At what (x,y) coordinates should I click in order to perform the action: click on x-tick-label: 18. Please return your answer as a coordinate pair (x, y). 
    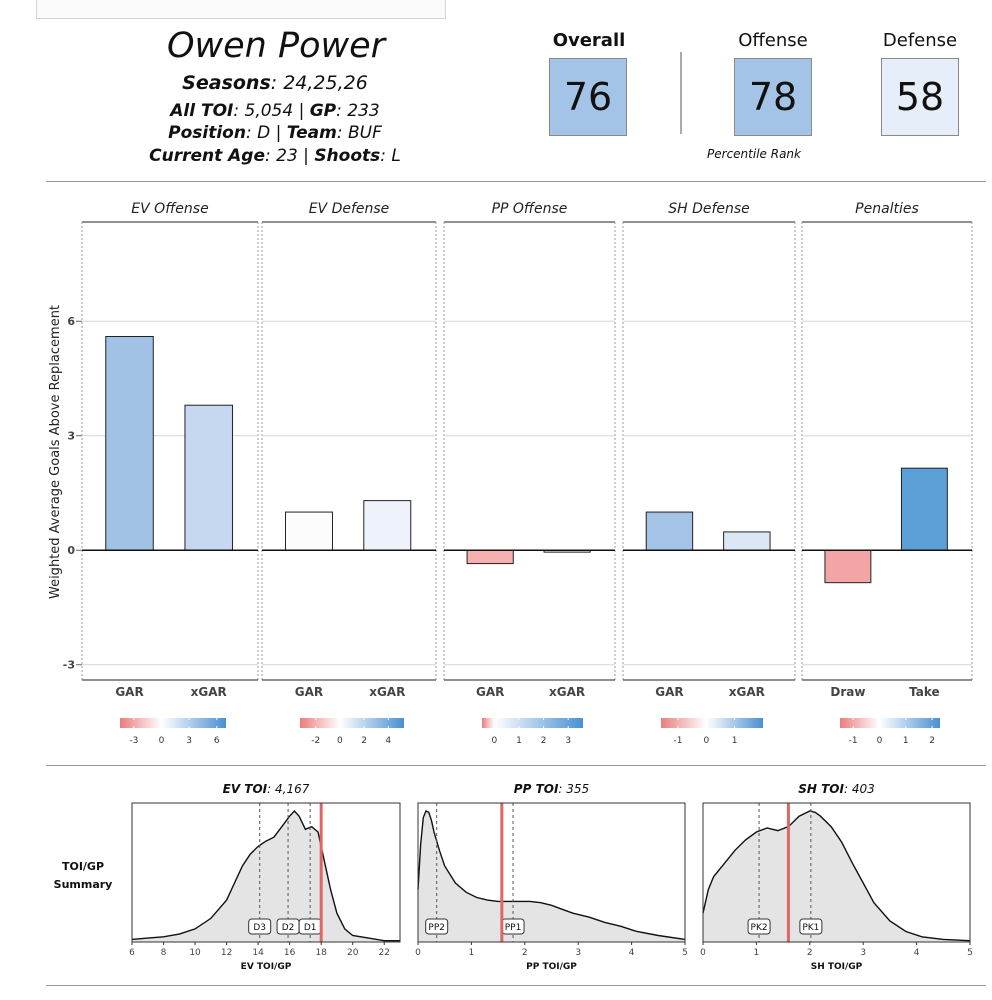
    Looking at the image, I should click on (321, 953).